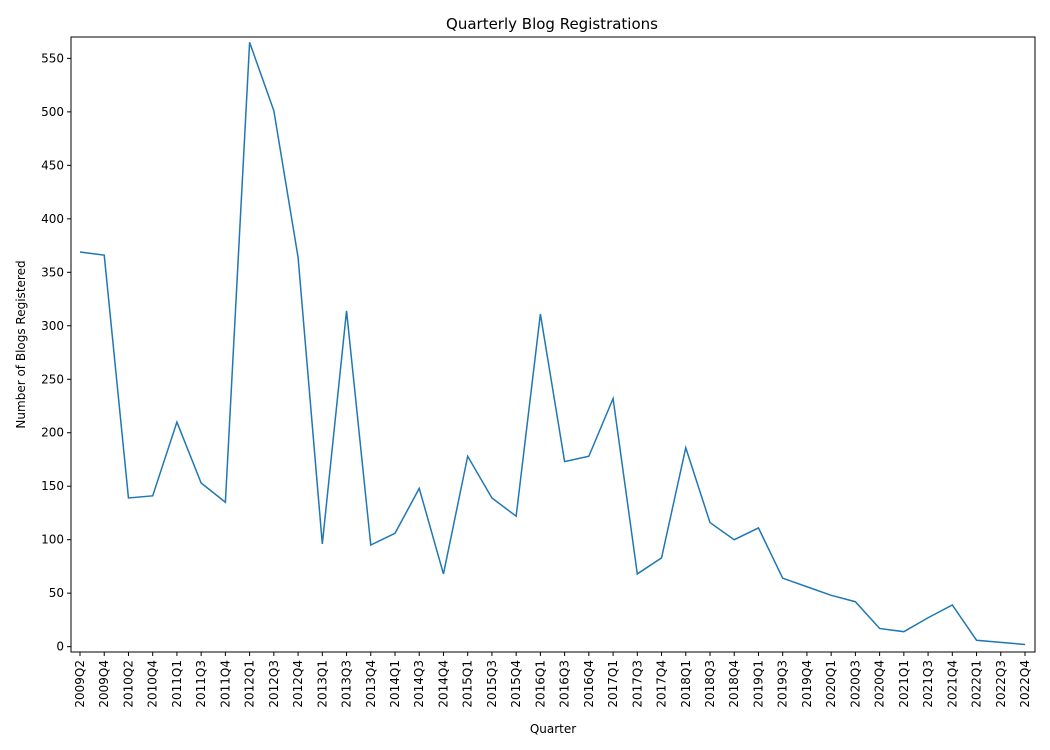 The image size is (1050, 750). What do you see at coordinates (60, 647) in the screenshot?
I see `y-tick-label: 0` at bounding box center [60, 647].